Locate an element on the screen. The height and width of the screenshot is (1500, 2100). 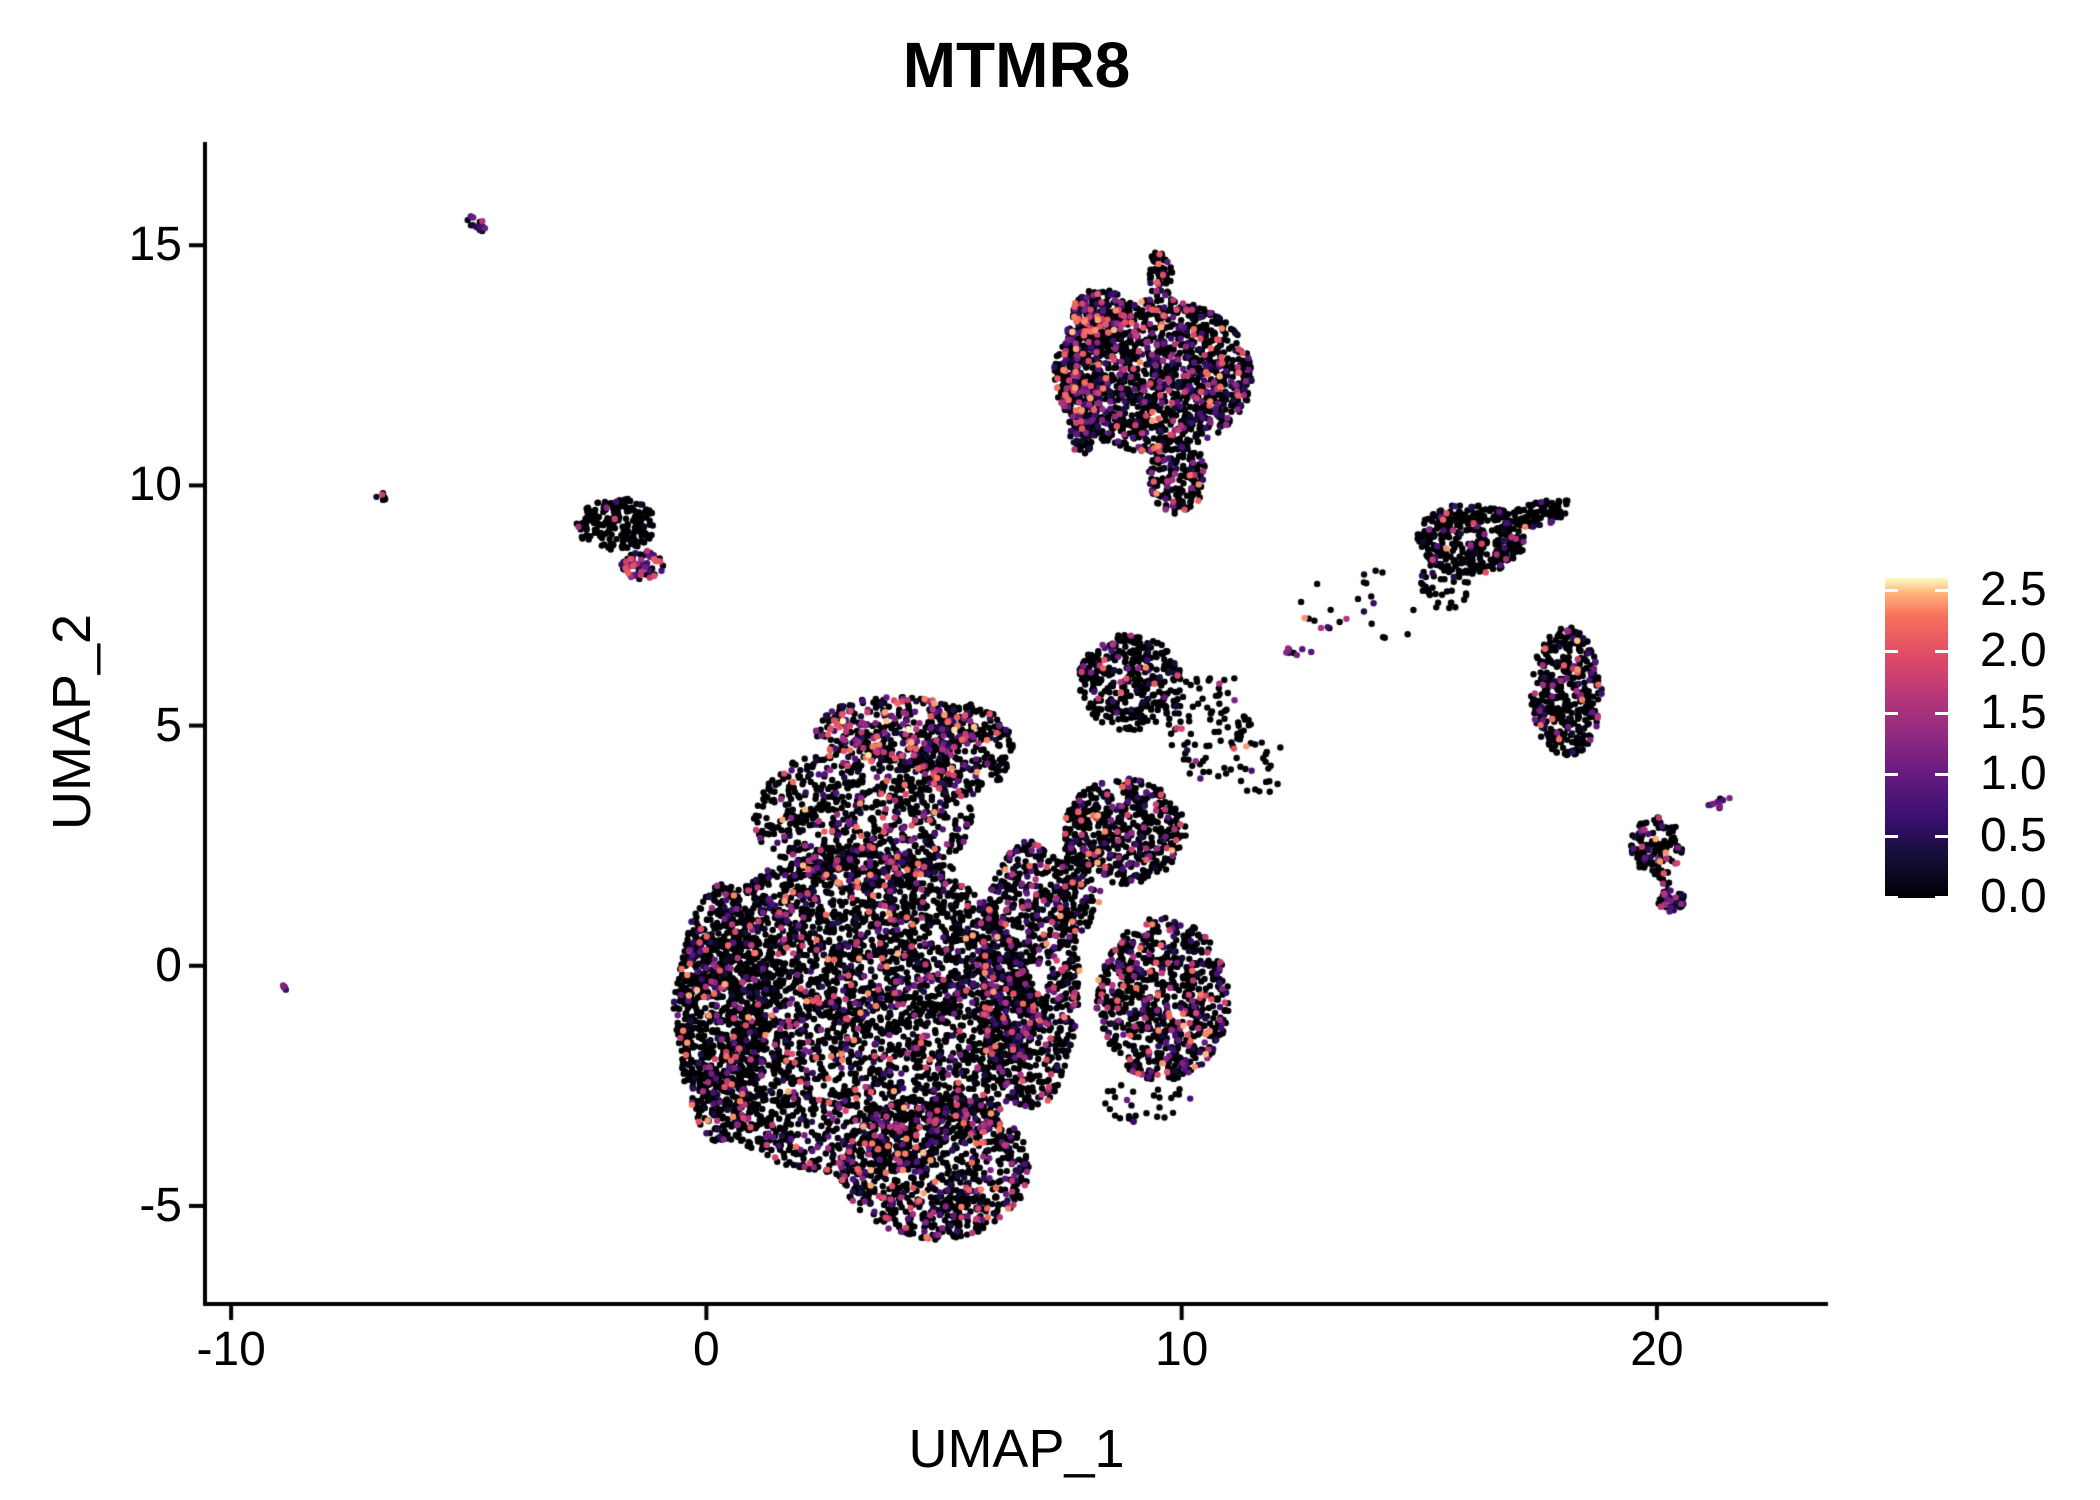
x-axis-label: UMAP_1 is located at coordinates (1016, 1449).